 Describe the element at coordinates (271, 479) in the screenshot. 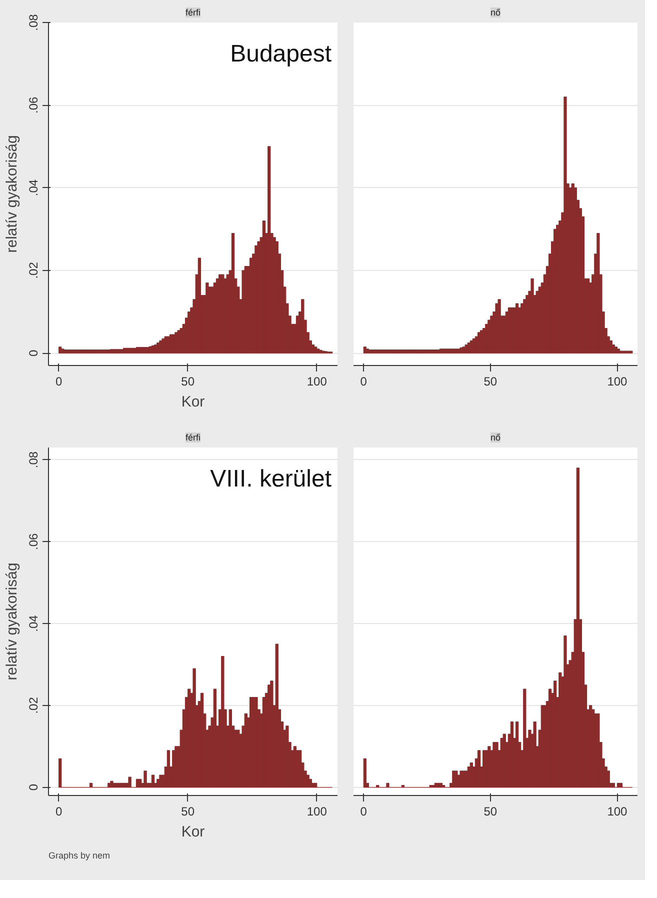

I see `text: VIII. kerület` at that location.